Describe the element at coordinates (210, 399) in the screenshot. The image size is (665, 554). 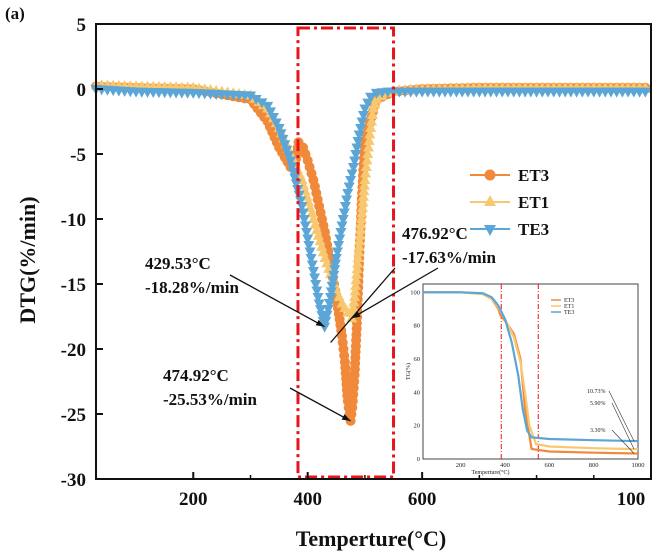
I see `annotation-text: -25.53%/min` at that location.